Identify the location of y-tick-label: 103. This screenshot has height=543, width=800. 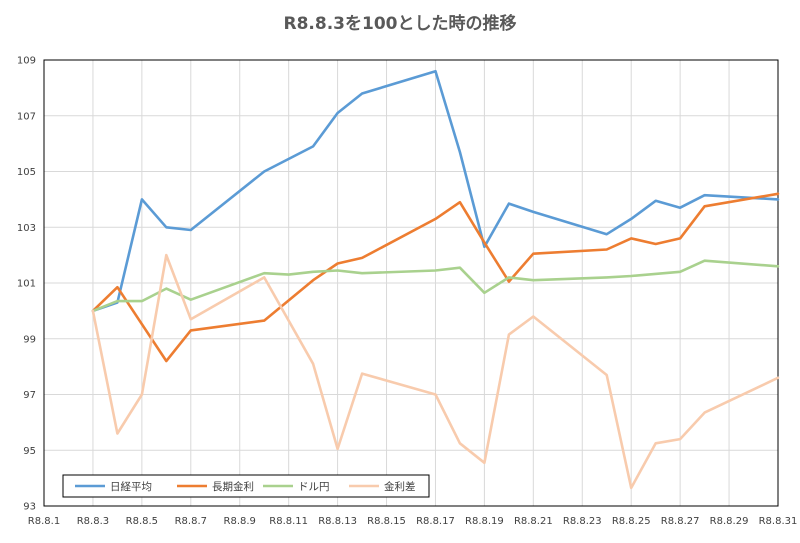
(26, 228).